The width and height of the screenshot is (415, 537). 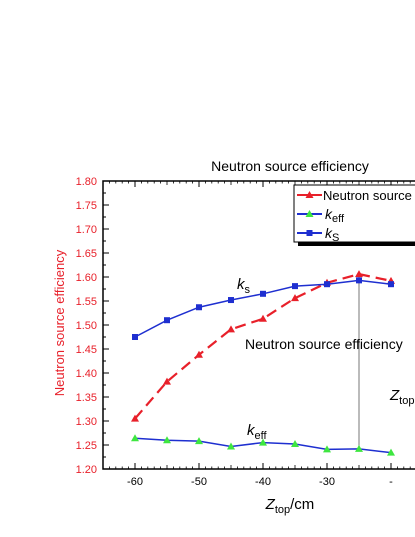 What do you see at coordinates (86, 470) in the screenshot?
I see `y-tick-label: 1.20` at bounding box center [86, 470].